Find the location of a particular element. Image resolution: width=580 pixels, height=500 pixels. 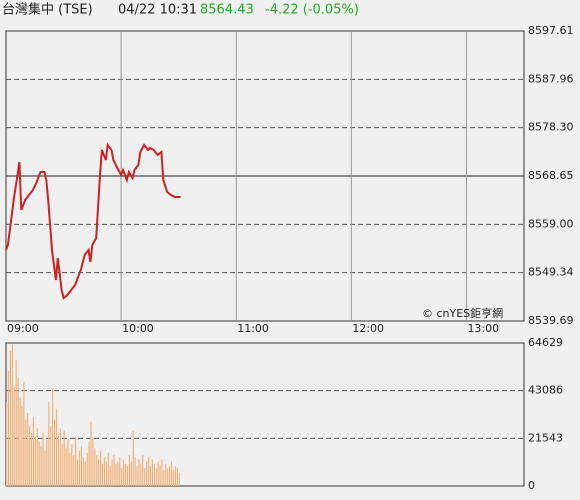

quote-time: 04/22 10:31 is located at coordinates (157, 10).